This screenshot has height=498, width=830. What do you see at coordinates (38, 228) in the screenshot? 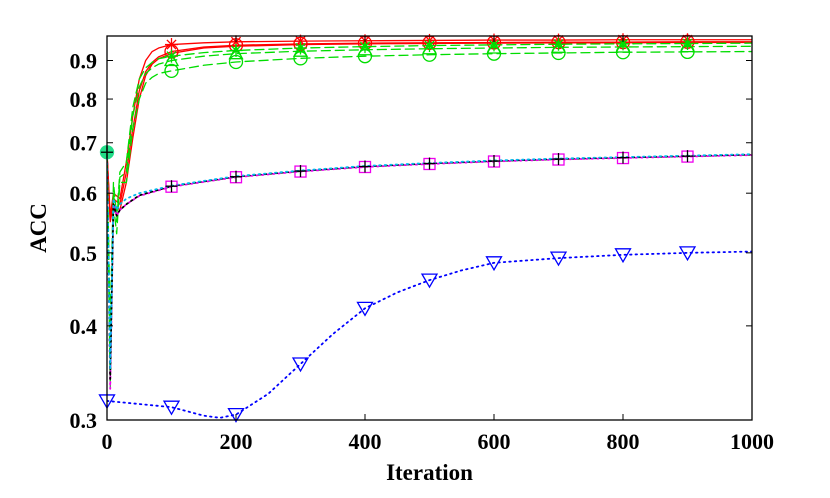
I see `y-axis-label: ACC` at bounding box center [38, 228].